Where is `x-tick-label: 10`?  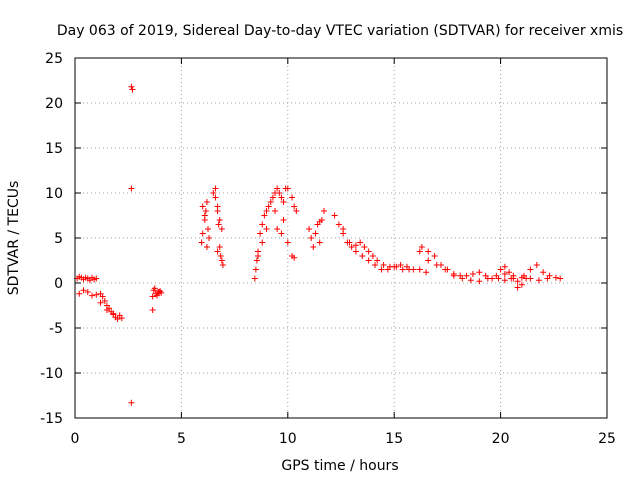 x-tick-label: 10 is located at coordinates (288, 439).